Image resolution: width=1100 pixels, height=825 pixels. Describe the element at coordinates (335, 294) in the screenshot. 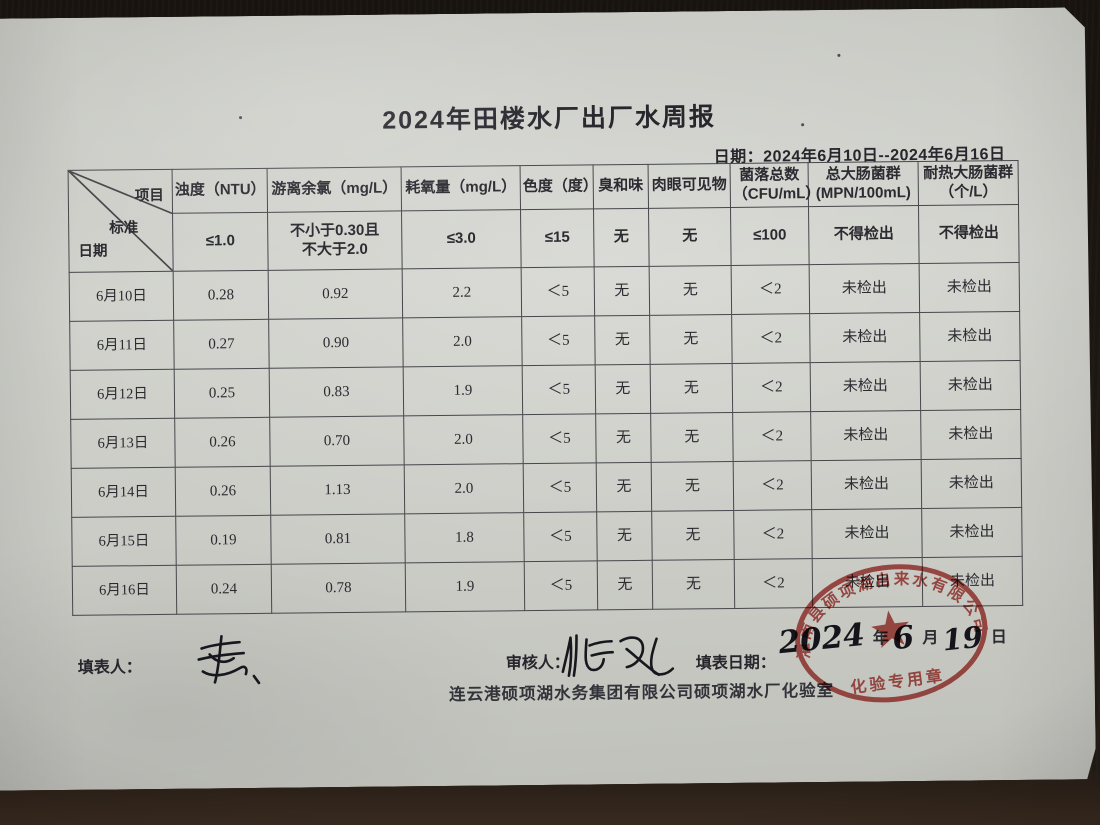

I see `table-cell: 0.92` at that location.